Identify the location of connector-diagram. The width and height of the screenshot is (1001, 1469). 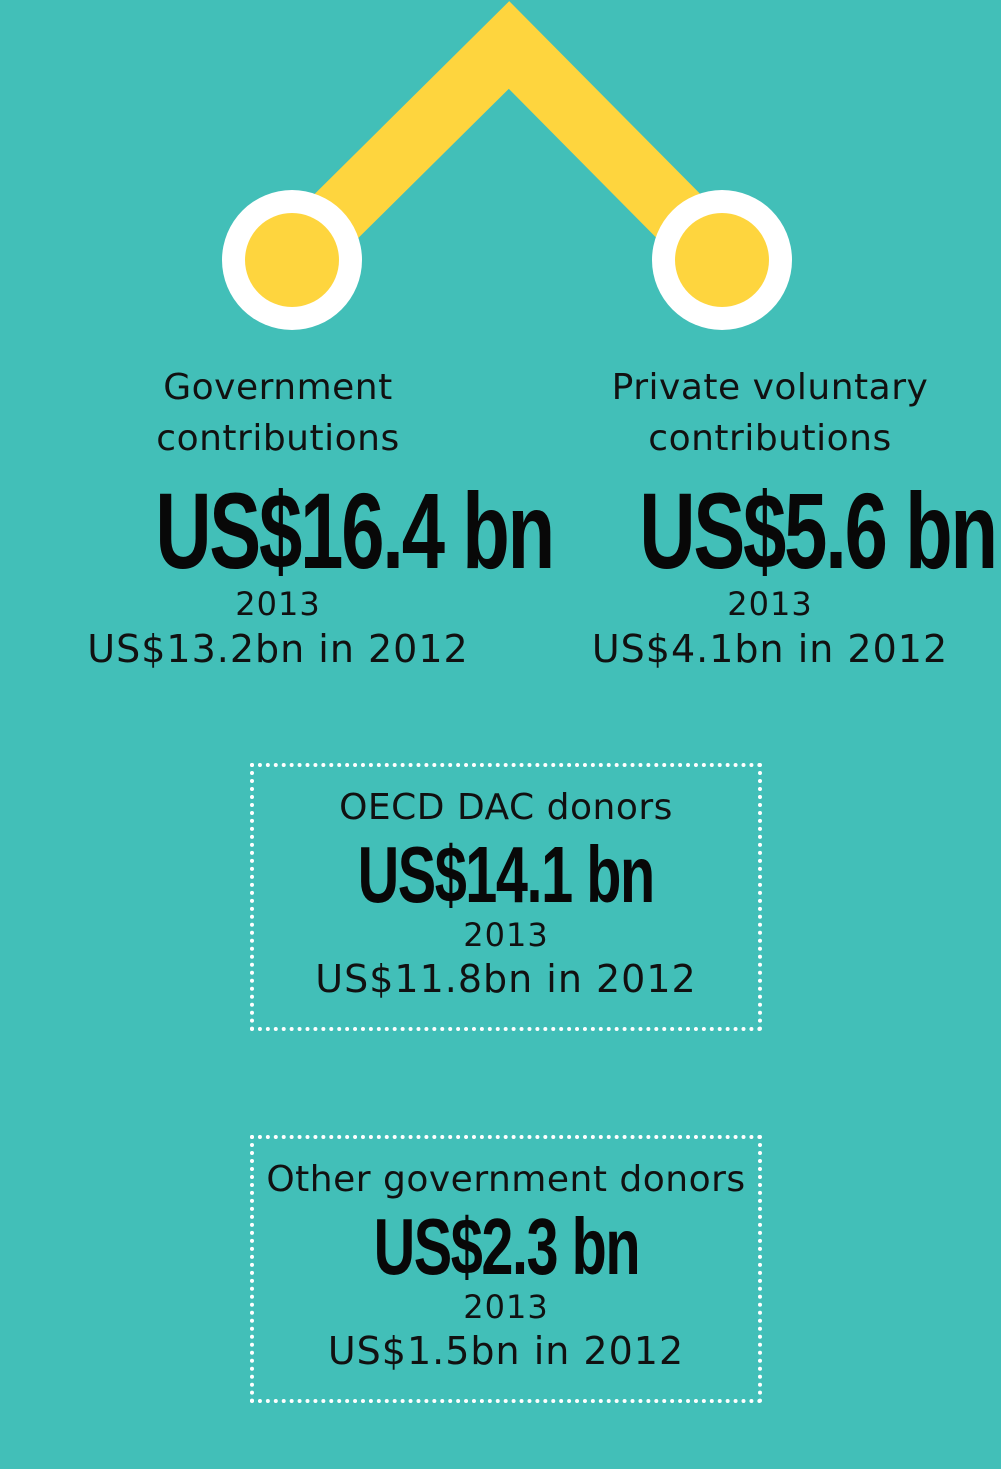
(507, 165).